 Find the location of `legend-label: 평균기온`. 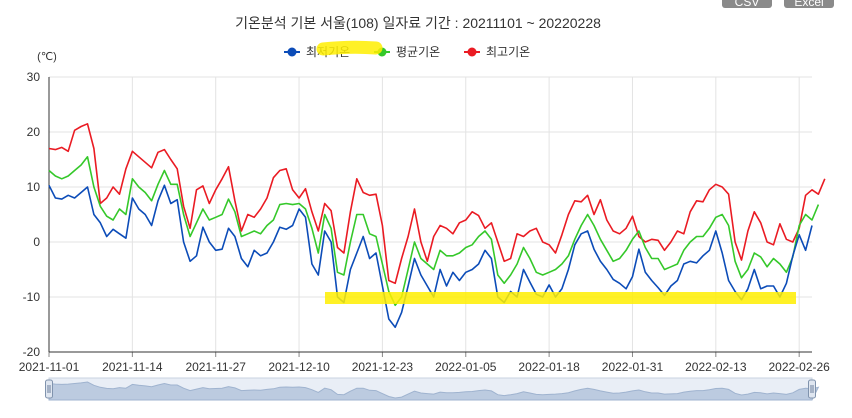

legend-label: 평균기온 is located at coordinates (418, 52).